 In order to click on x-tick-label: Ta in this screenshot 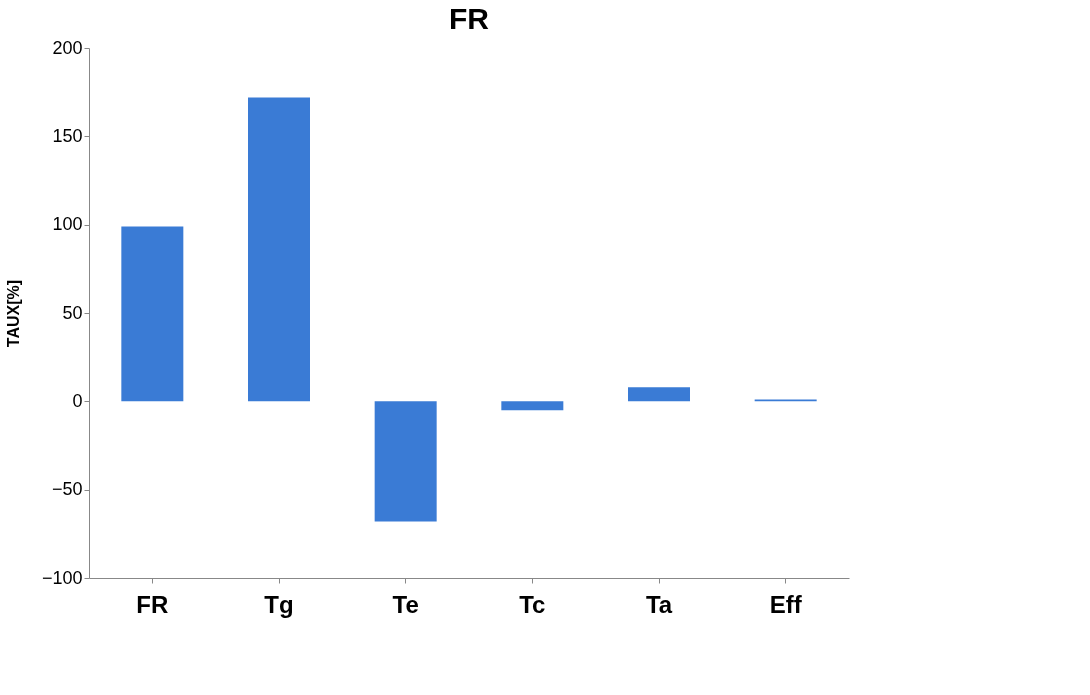, I will do `click(659, 604)`.